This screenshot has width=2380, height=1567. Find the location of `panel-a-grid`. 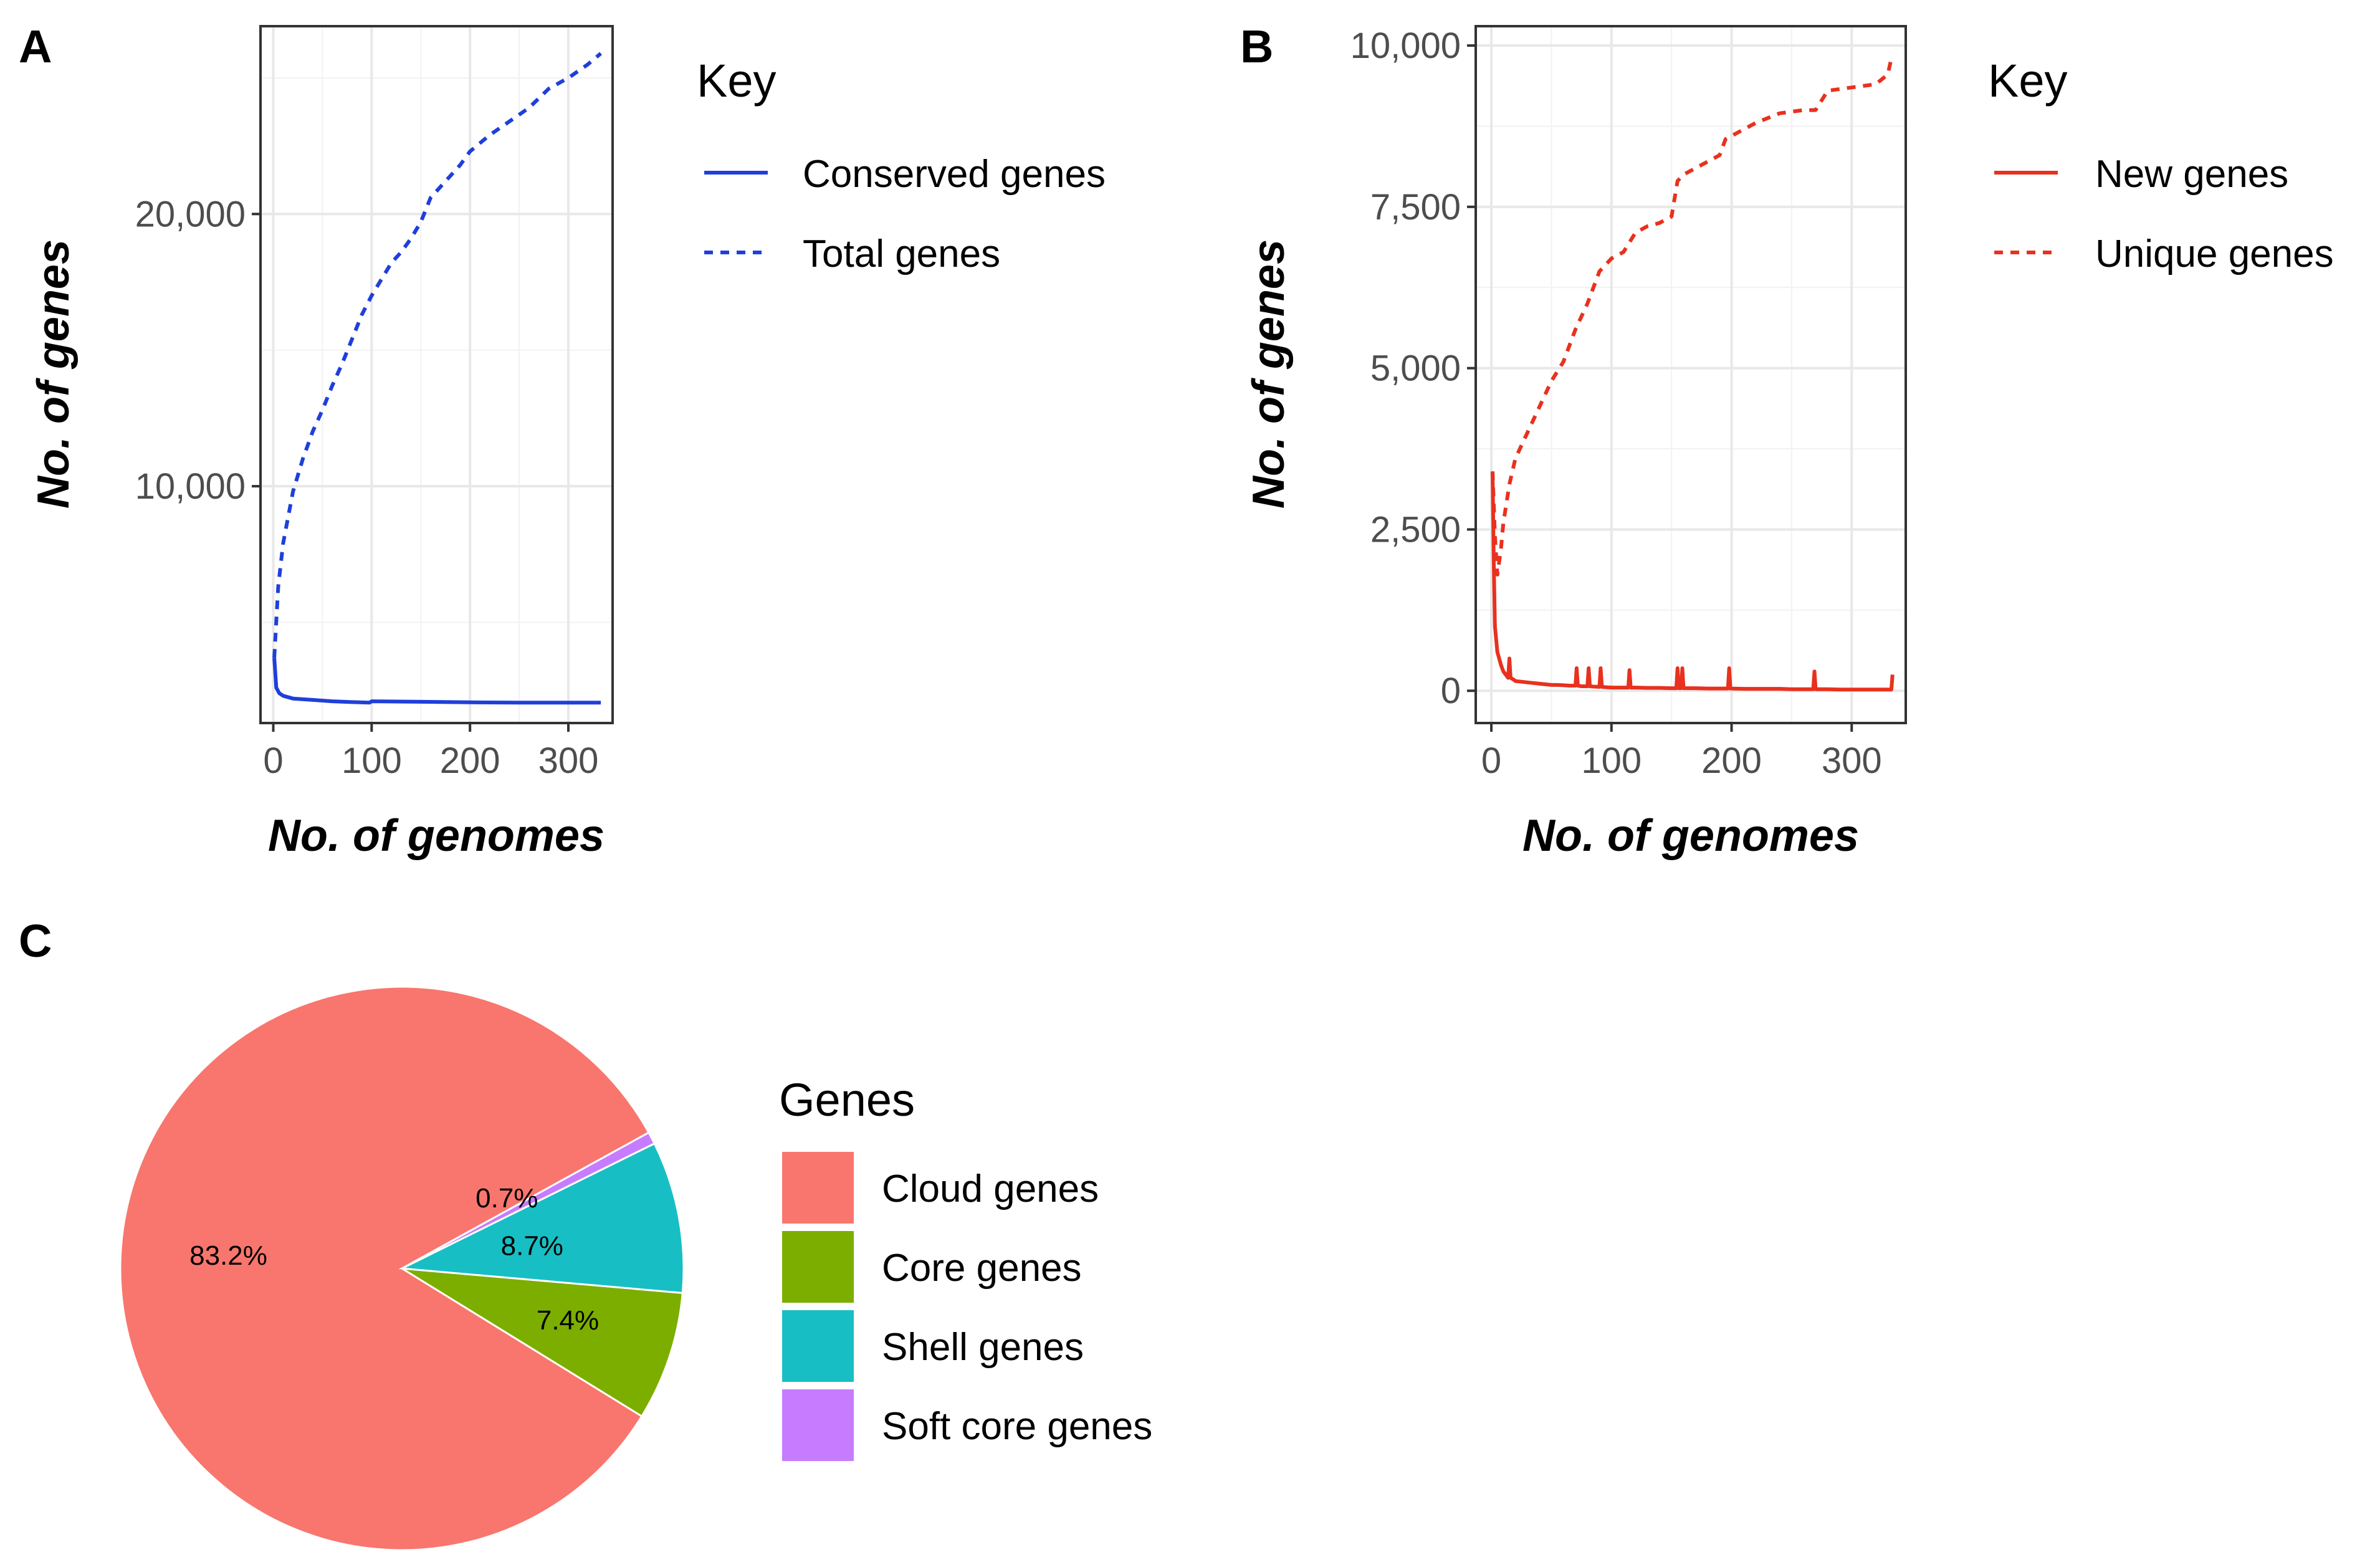

panel-a-grid is located at coordinates (436, 374).